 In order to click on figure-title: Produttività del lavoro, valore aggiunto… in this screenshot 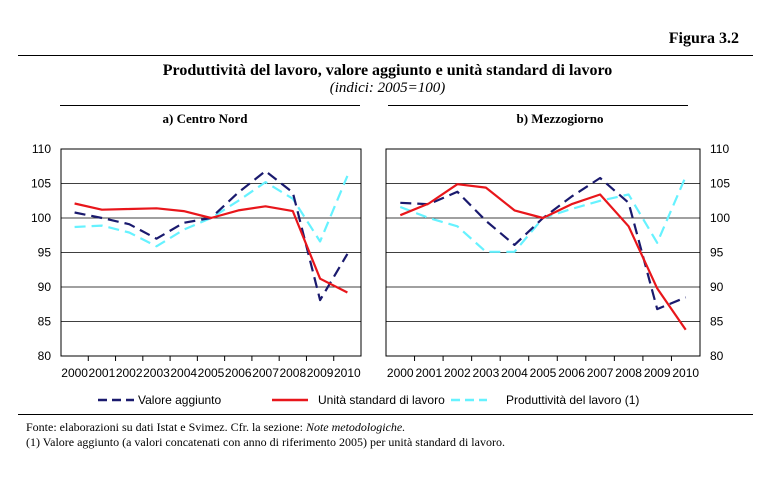, I will do `click(387, 70)`.